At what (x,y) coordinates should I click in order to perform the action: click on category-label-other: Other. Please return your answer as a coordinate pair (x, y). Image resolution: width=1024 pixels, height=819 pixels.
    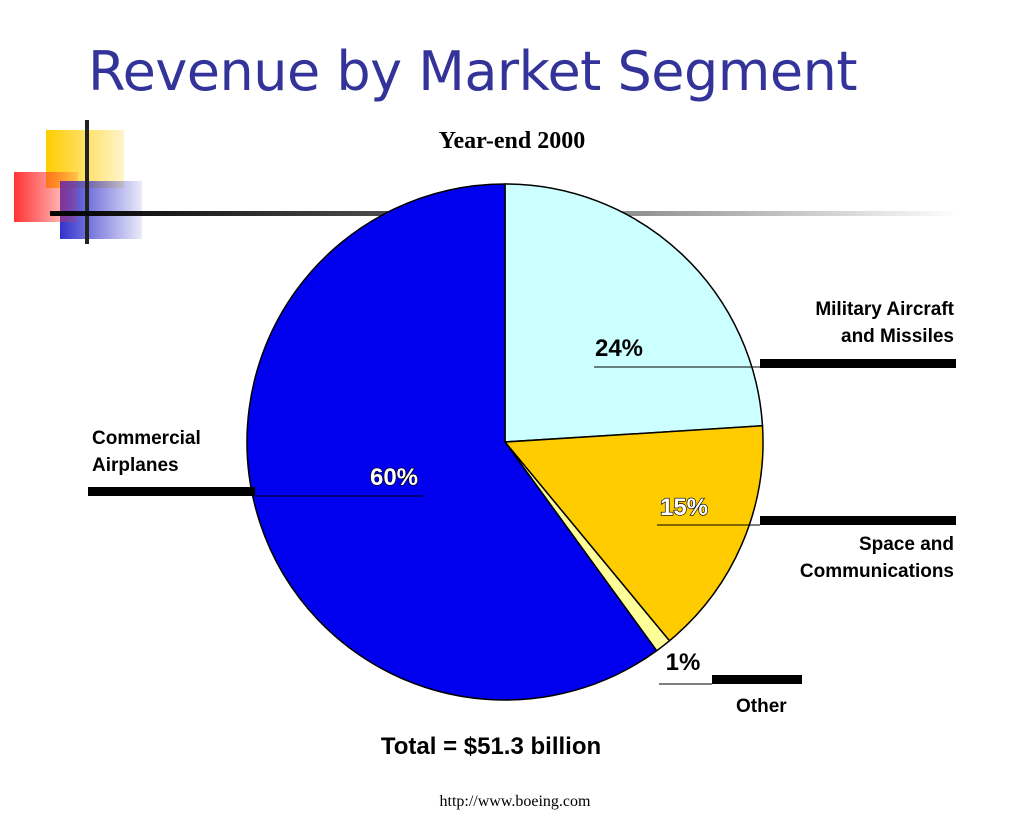
    Looking at the image, I should click on (761, 706).